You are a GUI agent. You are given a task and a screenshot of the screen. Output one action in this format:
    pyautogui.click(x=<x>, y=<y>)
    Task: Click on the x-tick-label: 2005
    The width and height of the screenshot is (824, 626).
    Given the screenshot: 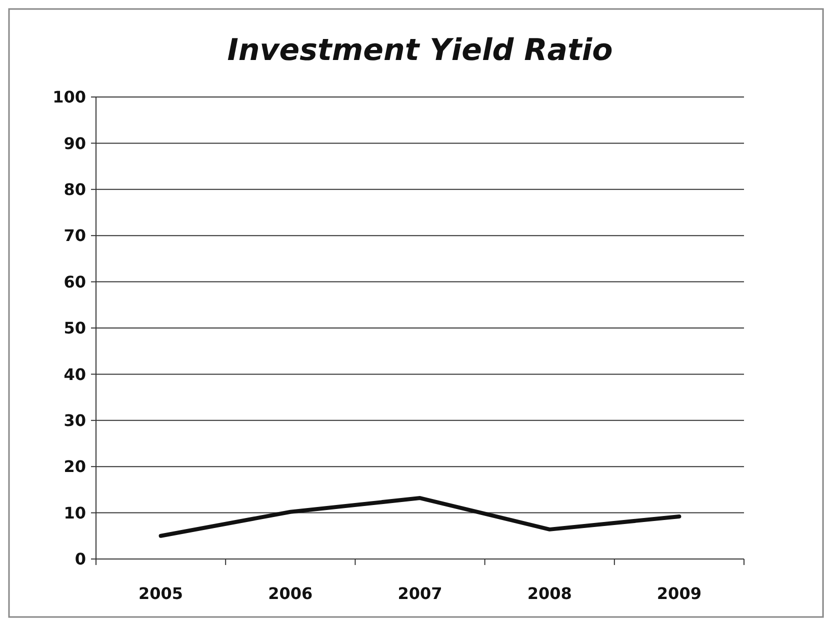 What is the action you would take?
    pyautogui.click(x=161, y=593)
    